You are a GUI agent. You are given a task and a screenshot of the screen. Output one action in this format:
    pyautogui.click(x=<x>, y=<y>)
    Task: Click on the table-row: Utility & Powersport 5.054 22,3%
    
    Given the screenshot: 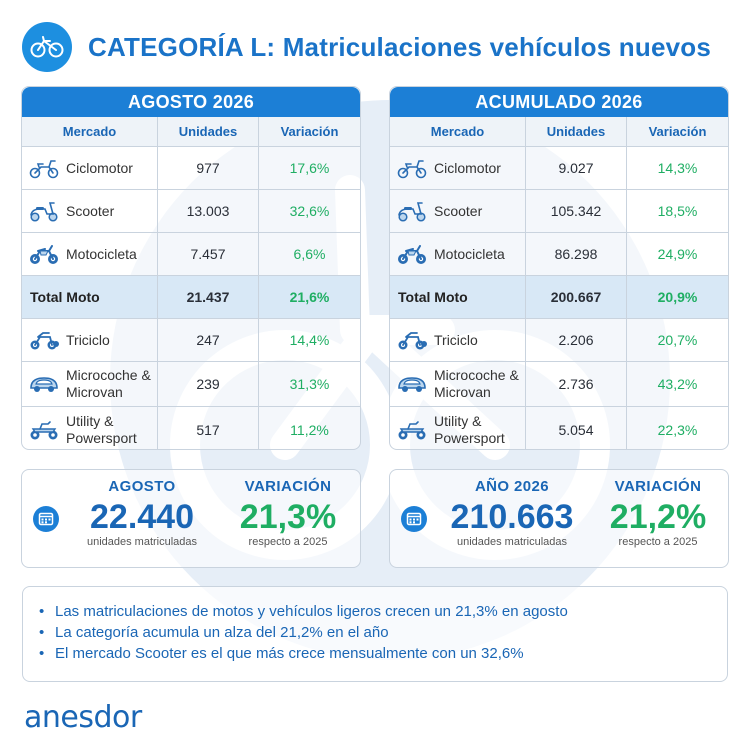 What is the action you would take?
    pyautogui.click(x=559, y=428)
    